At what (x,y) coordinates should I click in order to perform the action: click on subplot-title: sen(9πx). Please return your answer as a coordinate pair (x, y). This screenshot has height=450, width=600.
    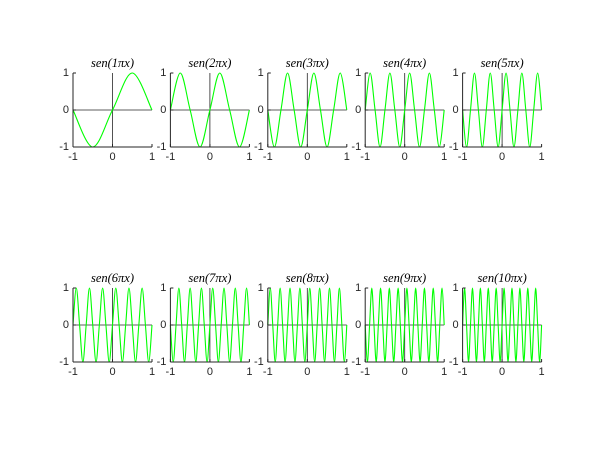
    Looking at the image, I should click on (404, 278).